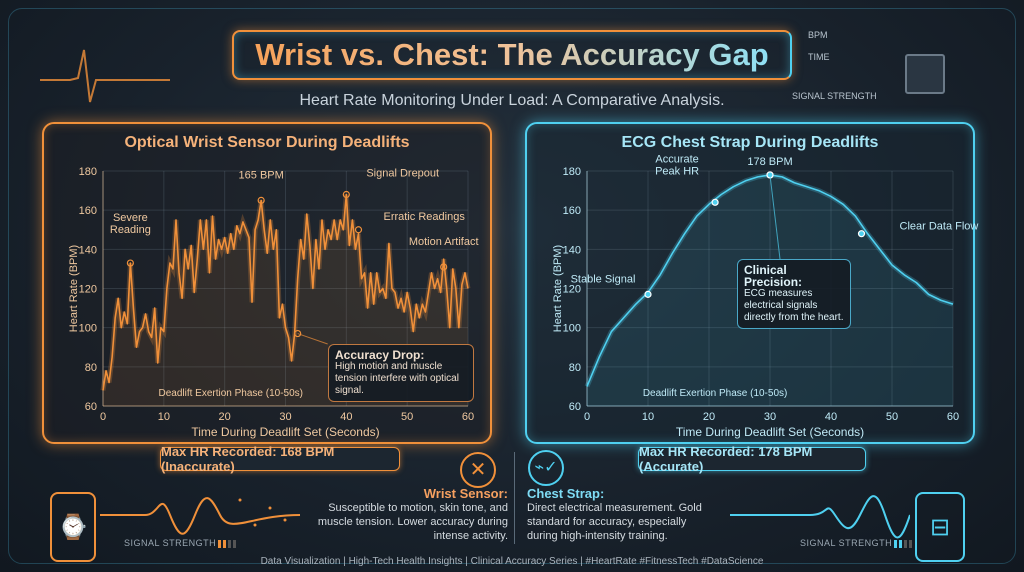 This screenshot has width=1024, height=572. Describe the element at coordinates (546, 468) in the screenshot. I see `heartbeat-check-icon: ⌁✓` at that location.